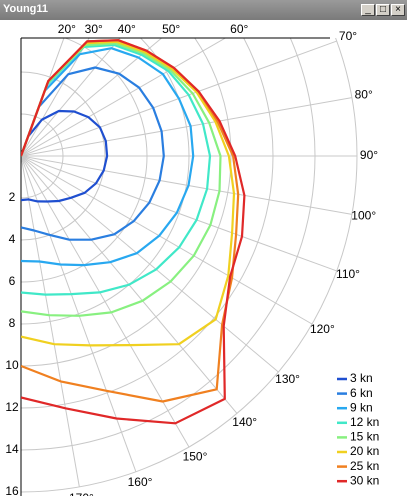 The height and width of the screenshot is (496, 407). I want to click on r-tick-label: 10, so click(12, 365).